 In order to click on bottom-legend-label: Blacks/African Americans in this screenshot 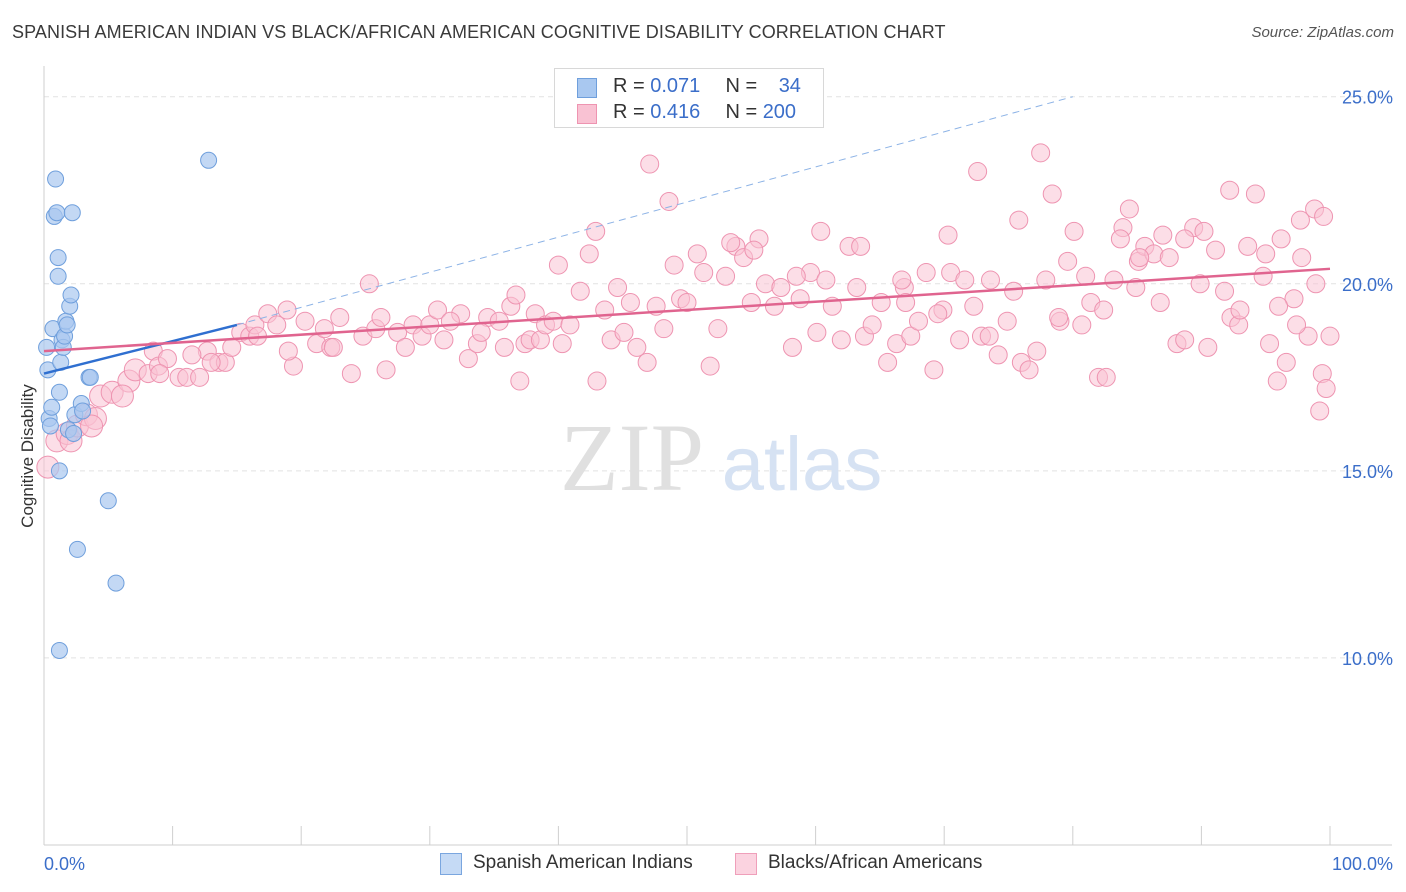, I will do `click(875, 862)`.